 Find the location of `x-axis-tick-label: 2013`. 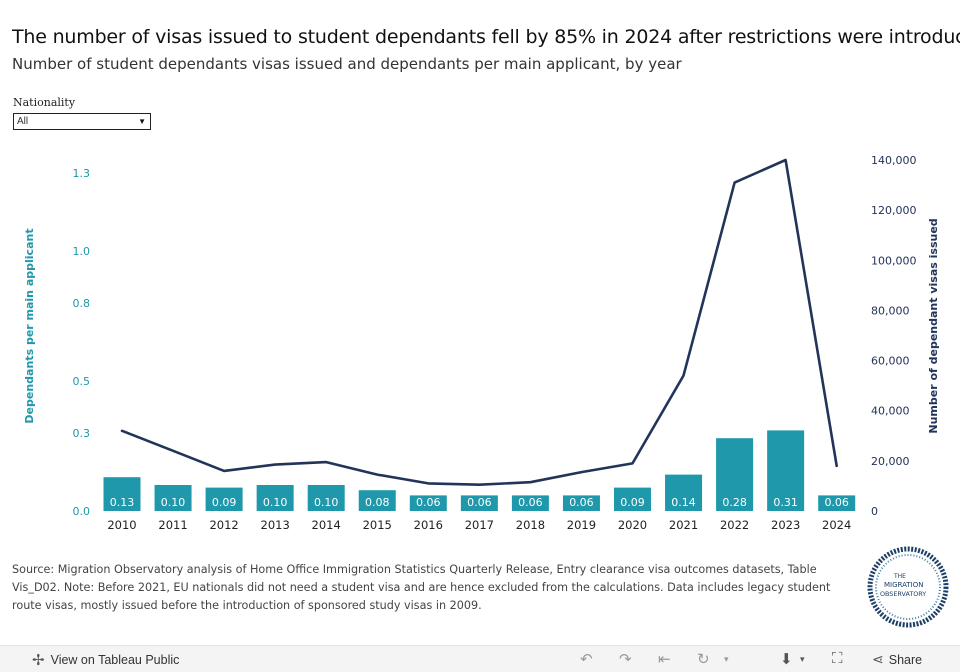

x-axis-tick-label: 2013 is located at coordinates (275, 525).